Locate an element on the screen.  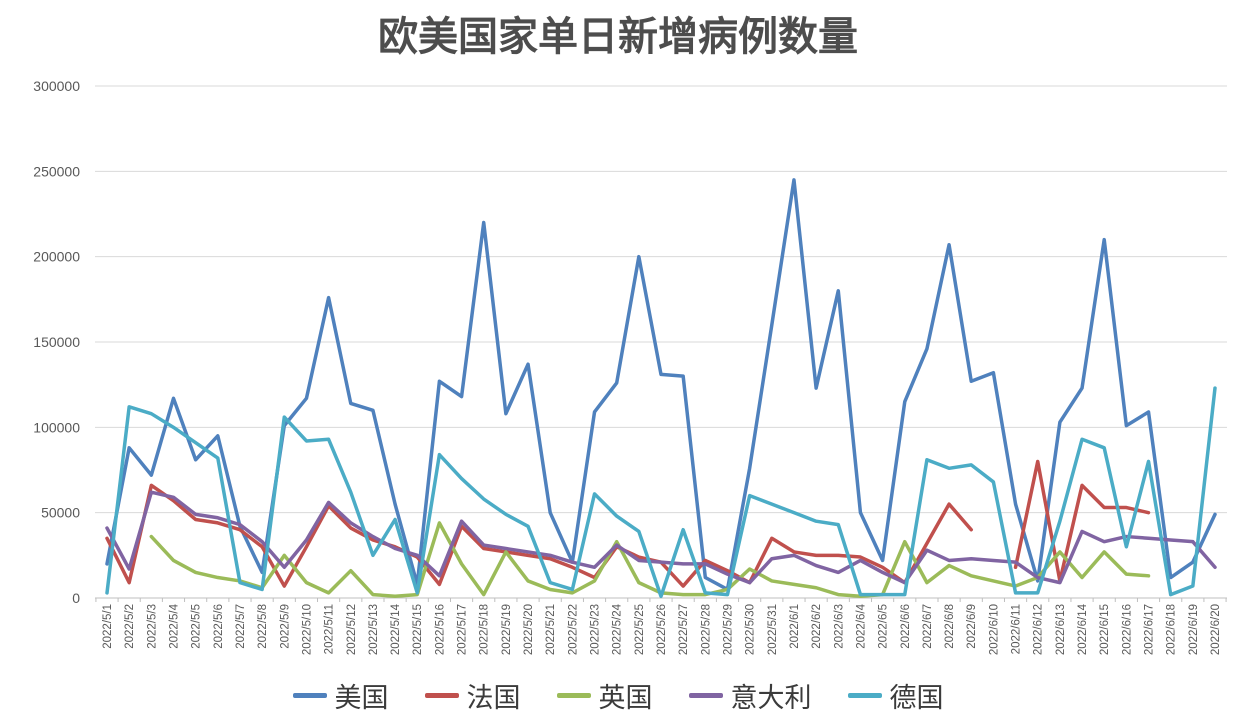
x-axis-label-32: 2022/6/2 is located at coordinates (817, 626).